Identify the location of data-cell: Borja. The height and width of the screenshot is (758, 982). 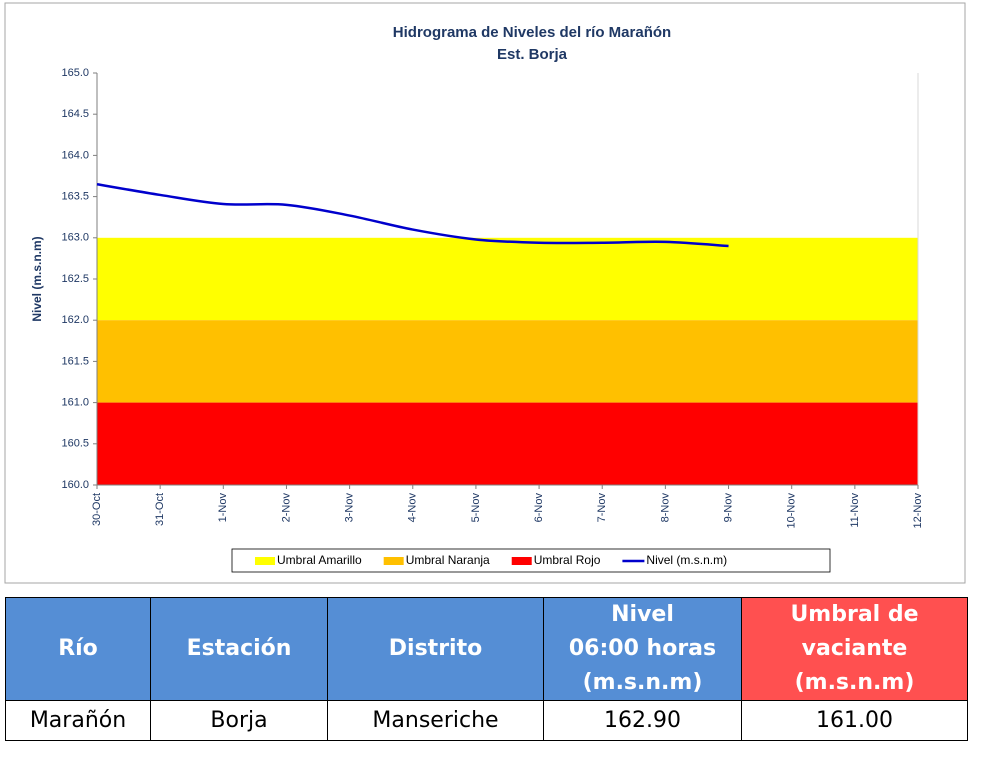
(239, 720).